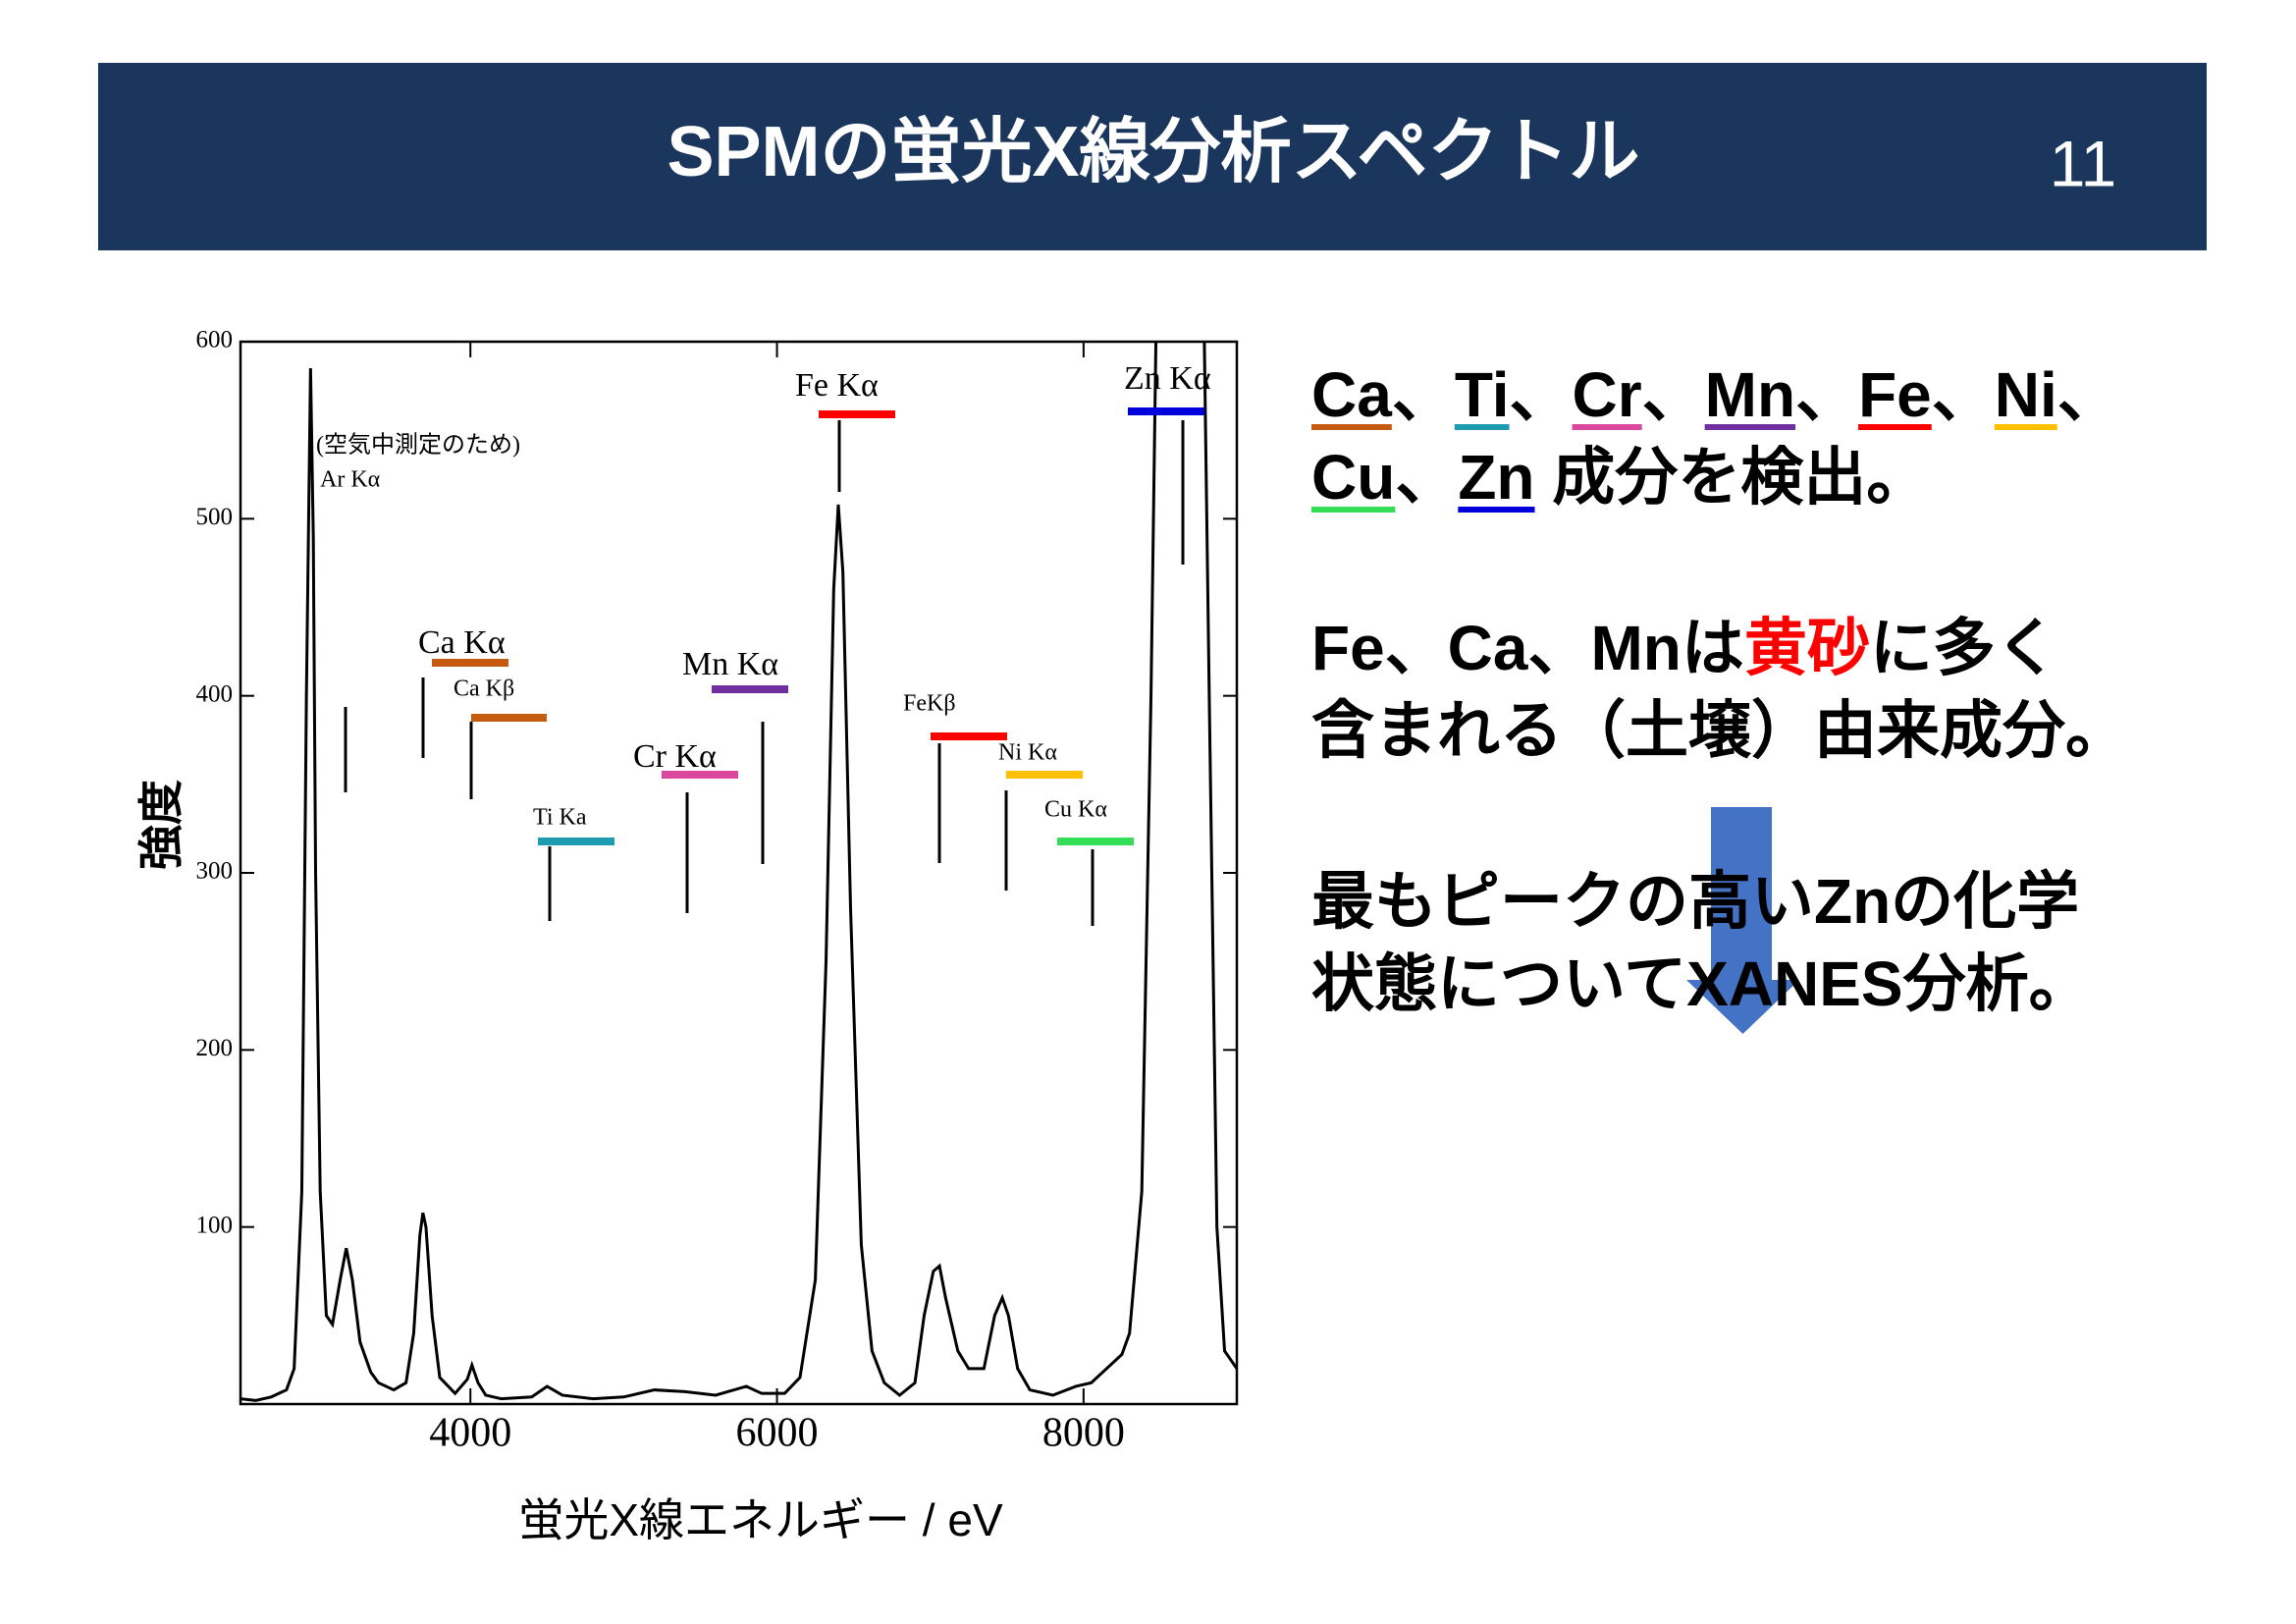  What do you see at coordinates (560, 818) in the screenshot?
I see `annotation-label: Ti Ka` at bounding box center [560, 818].